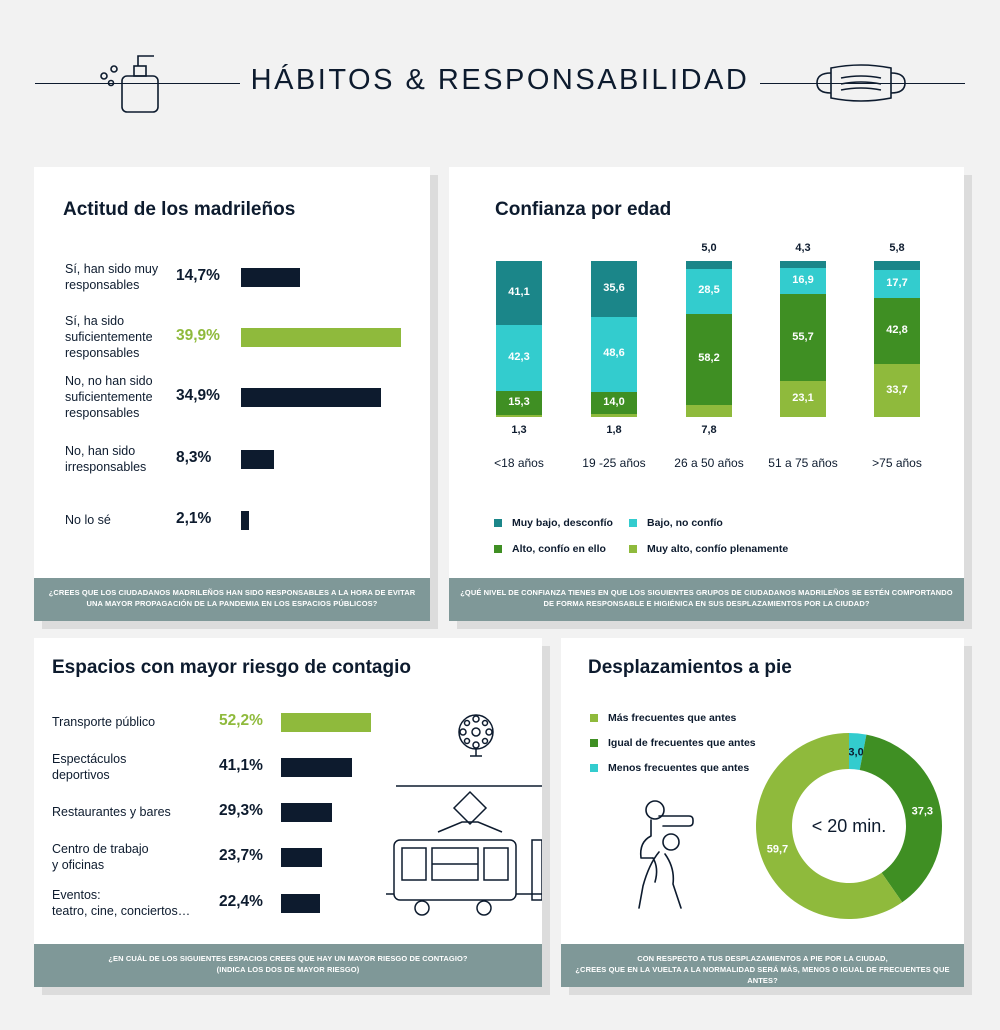  What do you see at coordinates (500, 80) in the screenshot?
I see `page-title: HÁBITOS & RESPONSABILIDAD` at bounding box center [500, 80].